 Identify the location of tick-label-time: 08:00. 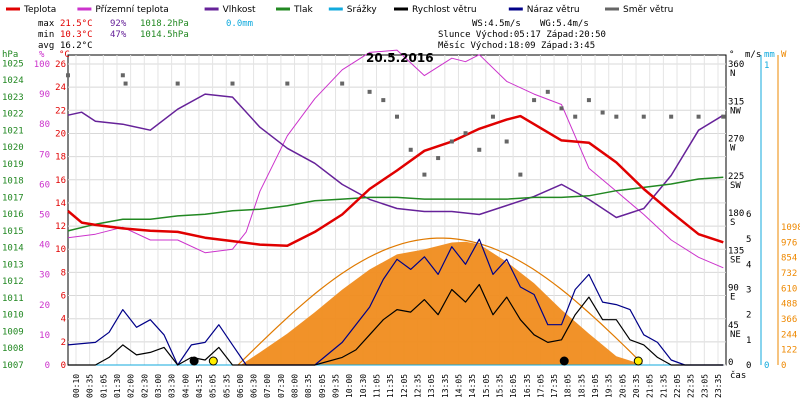
(295, 386).